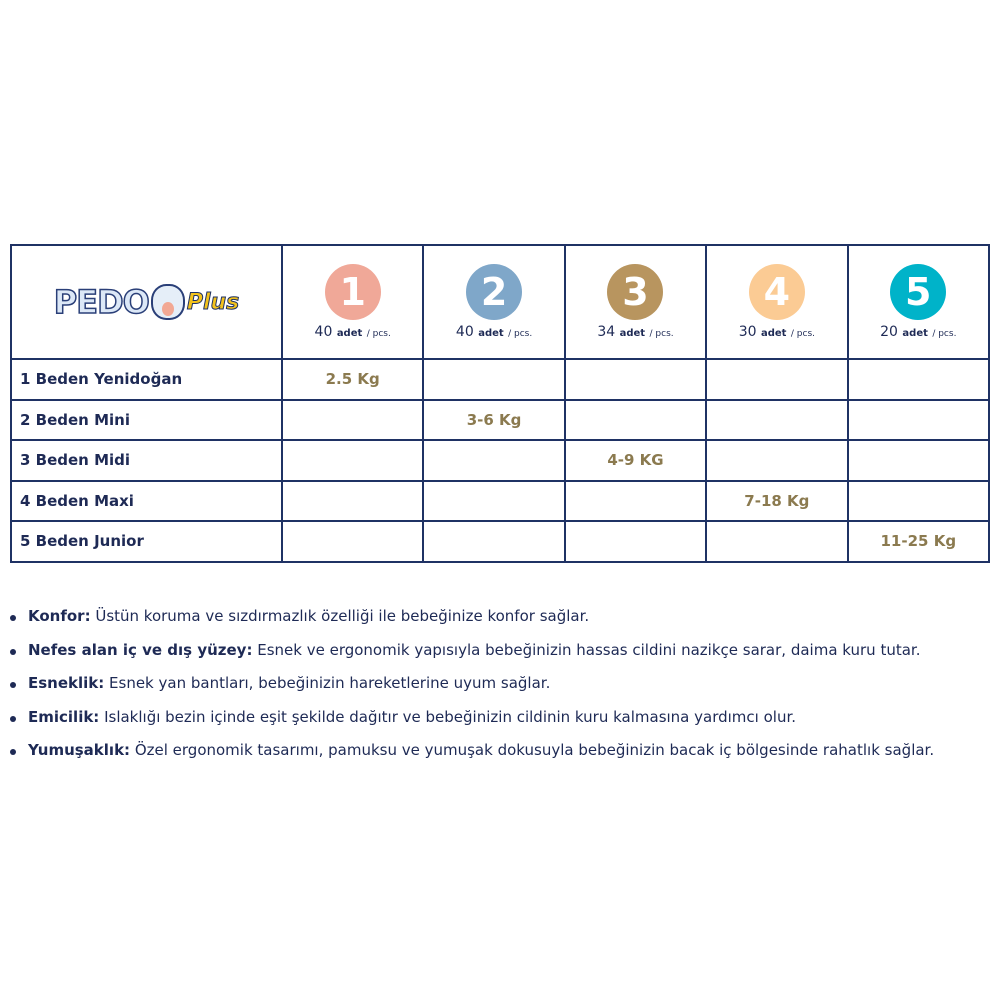 The width and height of the screenshot is (1000, 1000). I want to click on size-header-1: 1 40 adet / pcs., so click(352, 302).